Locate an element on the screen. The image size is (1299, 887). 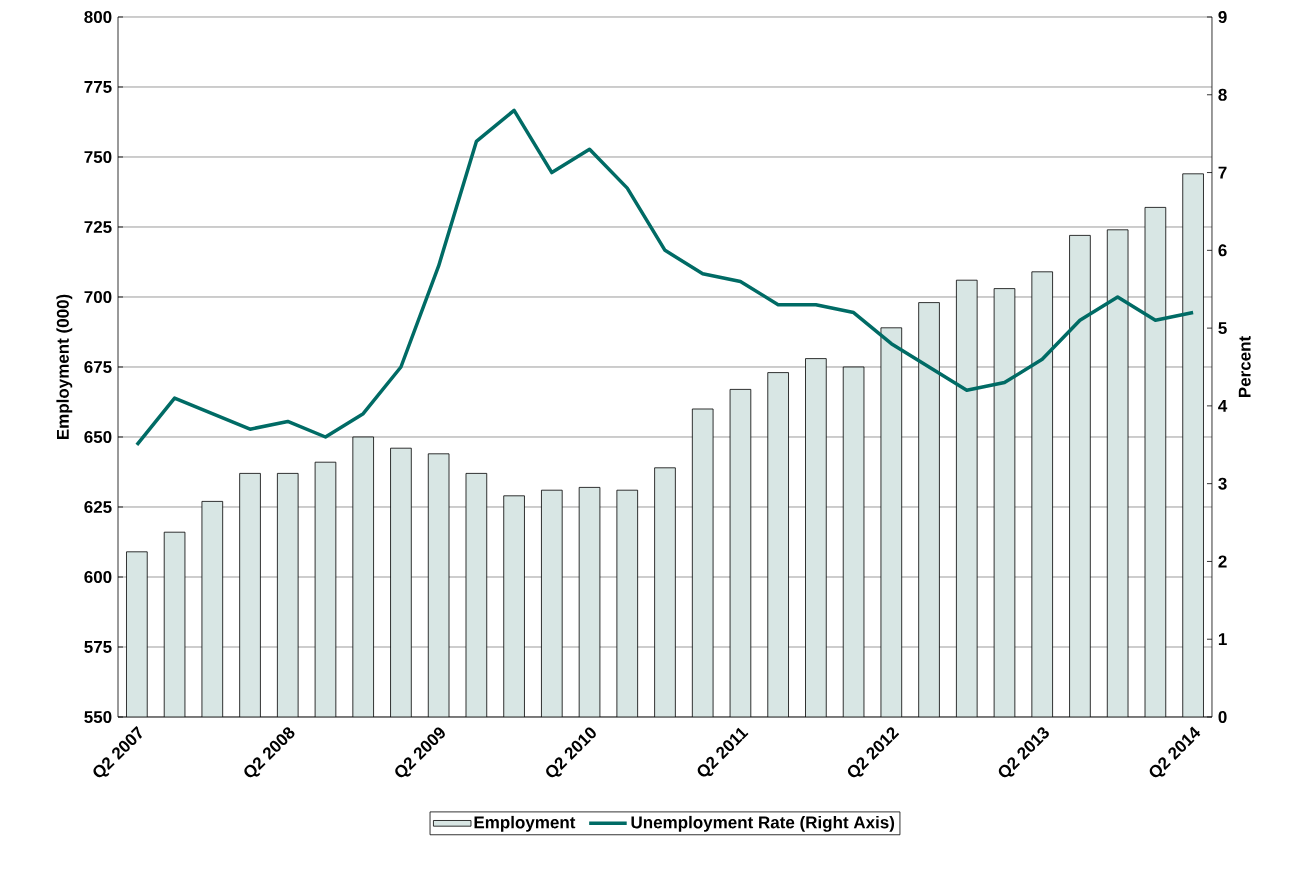
y2-axis-title: Percent is located at coordinates (1244, 367).